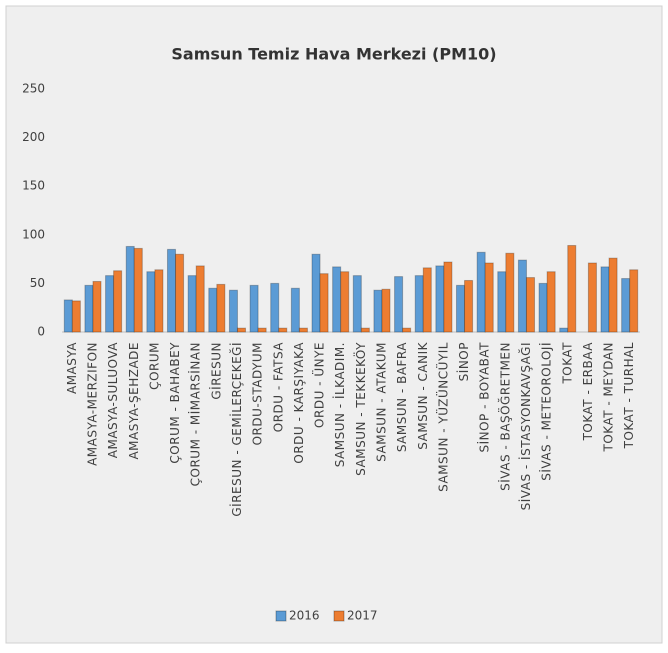 The width and height of the screenshot is (668, 653). I want to click on legend-label: 2016, so click(304, 616).